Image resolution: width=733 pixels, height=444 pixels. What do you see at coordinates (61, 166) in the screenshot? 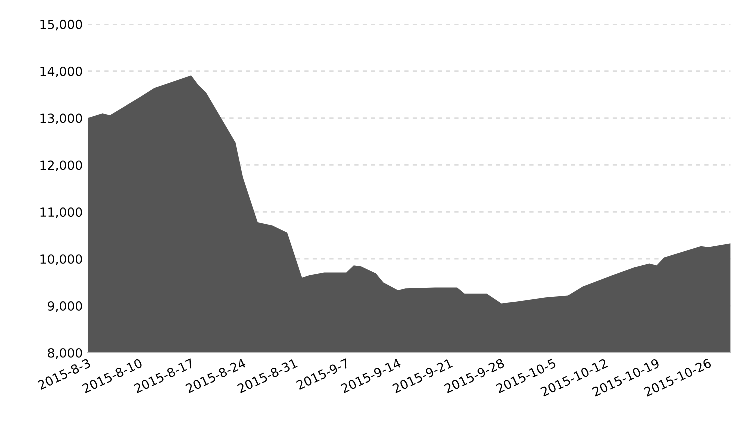
I see `y-tick-label: 12,000` at bounding box center [61, 166].